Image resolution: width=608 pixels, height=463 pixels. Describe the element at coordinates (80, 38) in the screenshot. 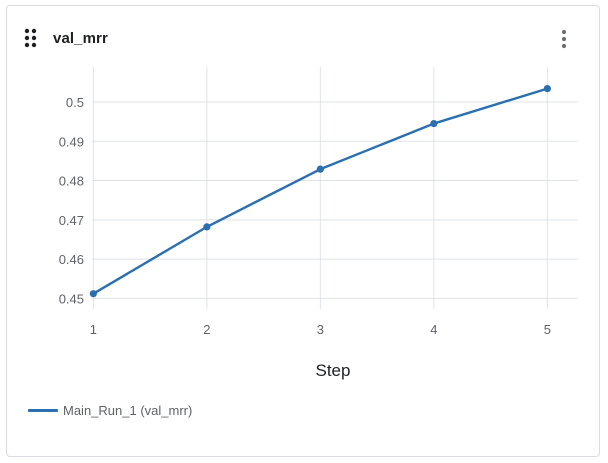

I see `panel-title: val_mrr` at that location.